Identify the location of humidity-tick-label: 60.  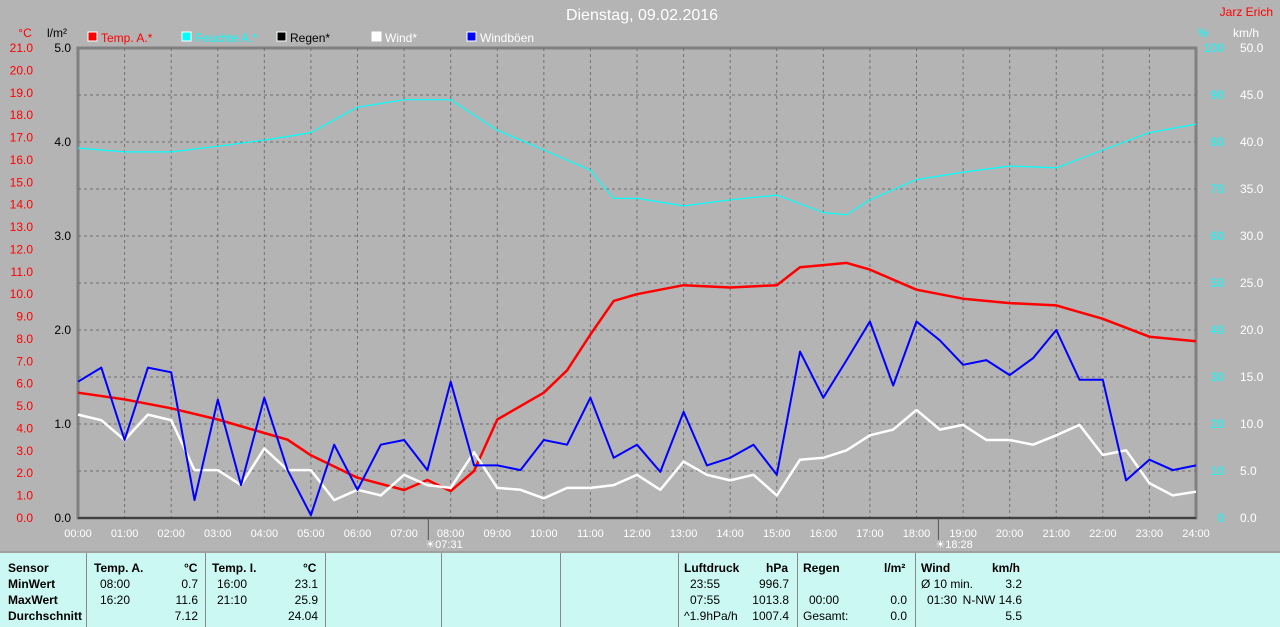
(1218, 236).